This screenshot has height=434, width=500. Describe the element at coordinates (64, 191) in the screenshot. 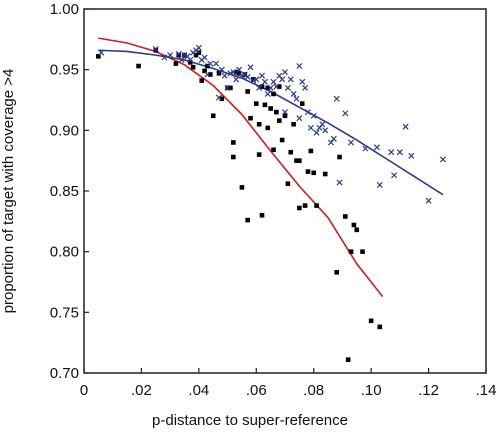

I see `y-tick-label: 0.85` at that location.